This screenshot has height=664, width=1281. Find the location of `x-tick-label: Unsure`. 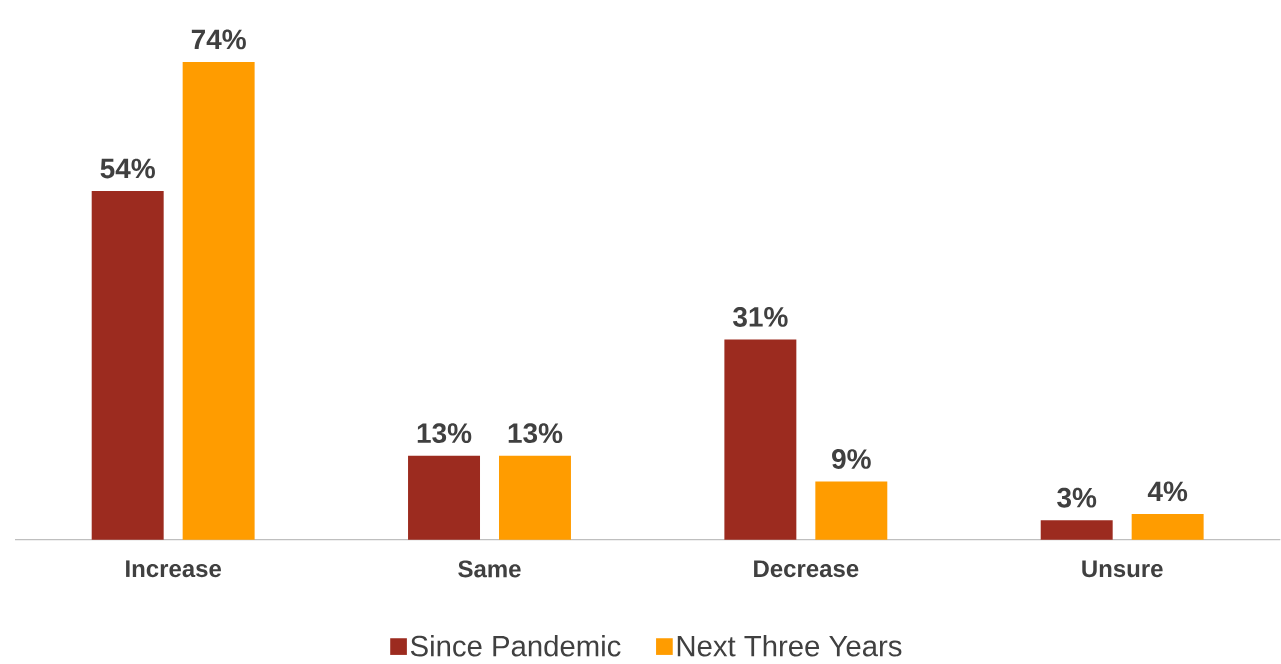

x-tick-label: Unsure is located at coordinates (1122, 569).